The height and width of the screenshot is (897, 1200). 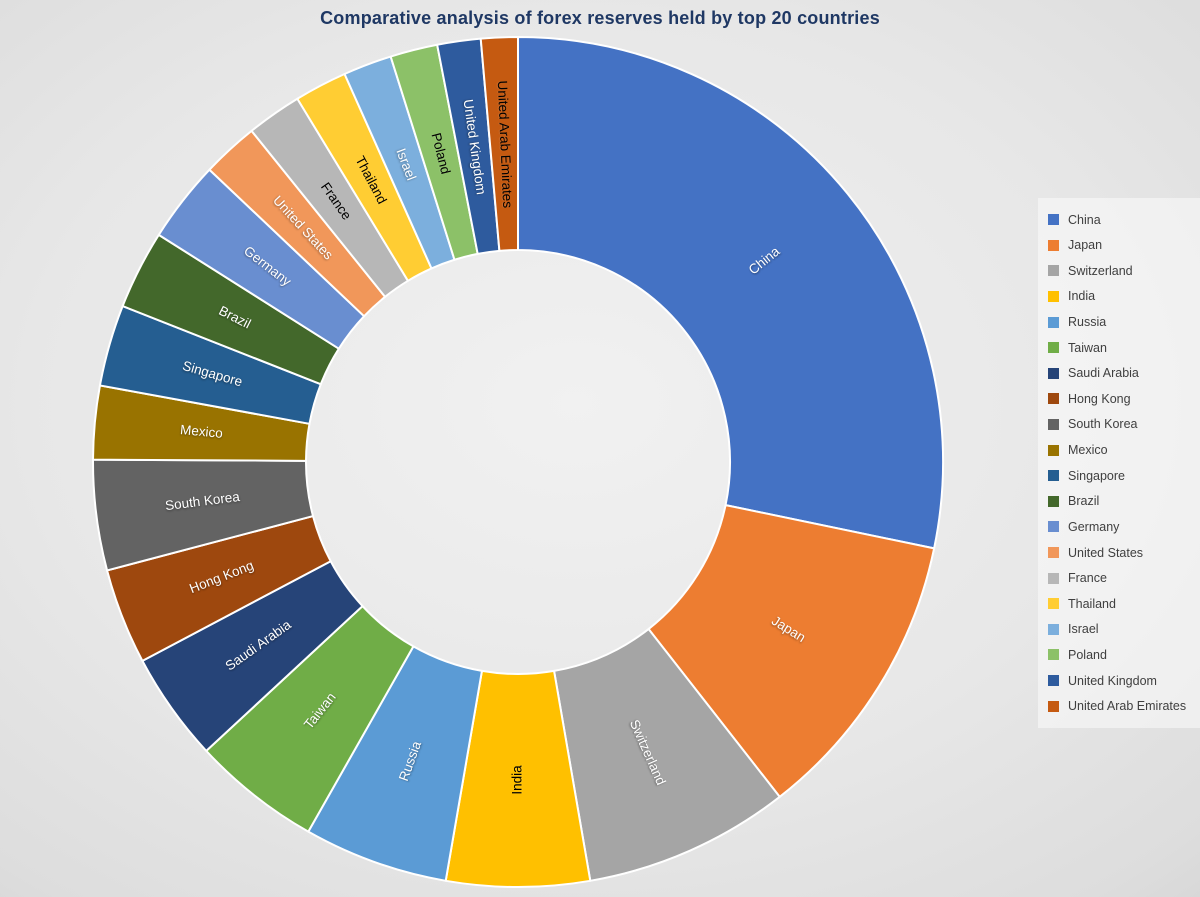 What do you see at coordinates (1088, 450) in the screenshot?
I see `legend-item-label: Mexico` at bounding box center [1088, 450].